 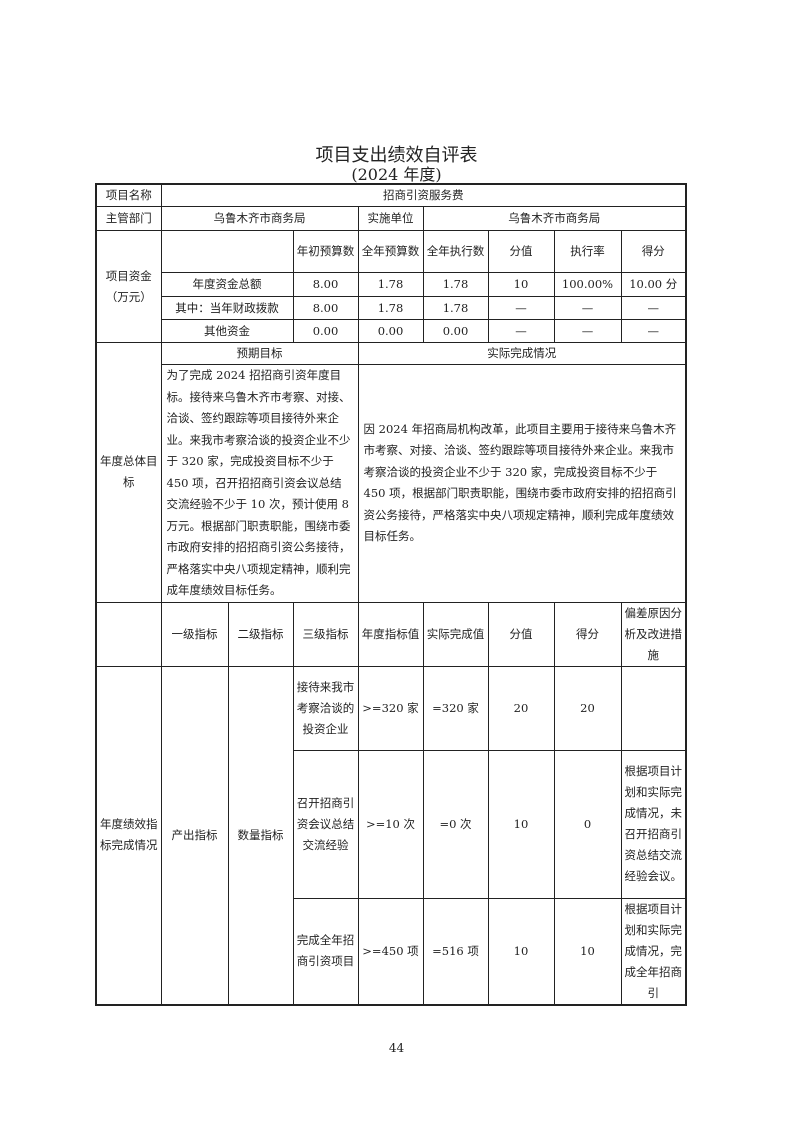 What do you see at coordinates (396, 174) in the screenshot?
I see `page-subtitle: (2024 年度)` at bounding box center [396, 174].